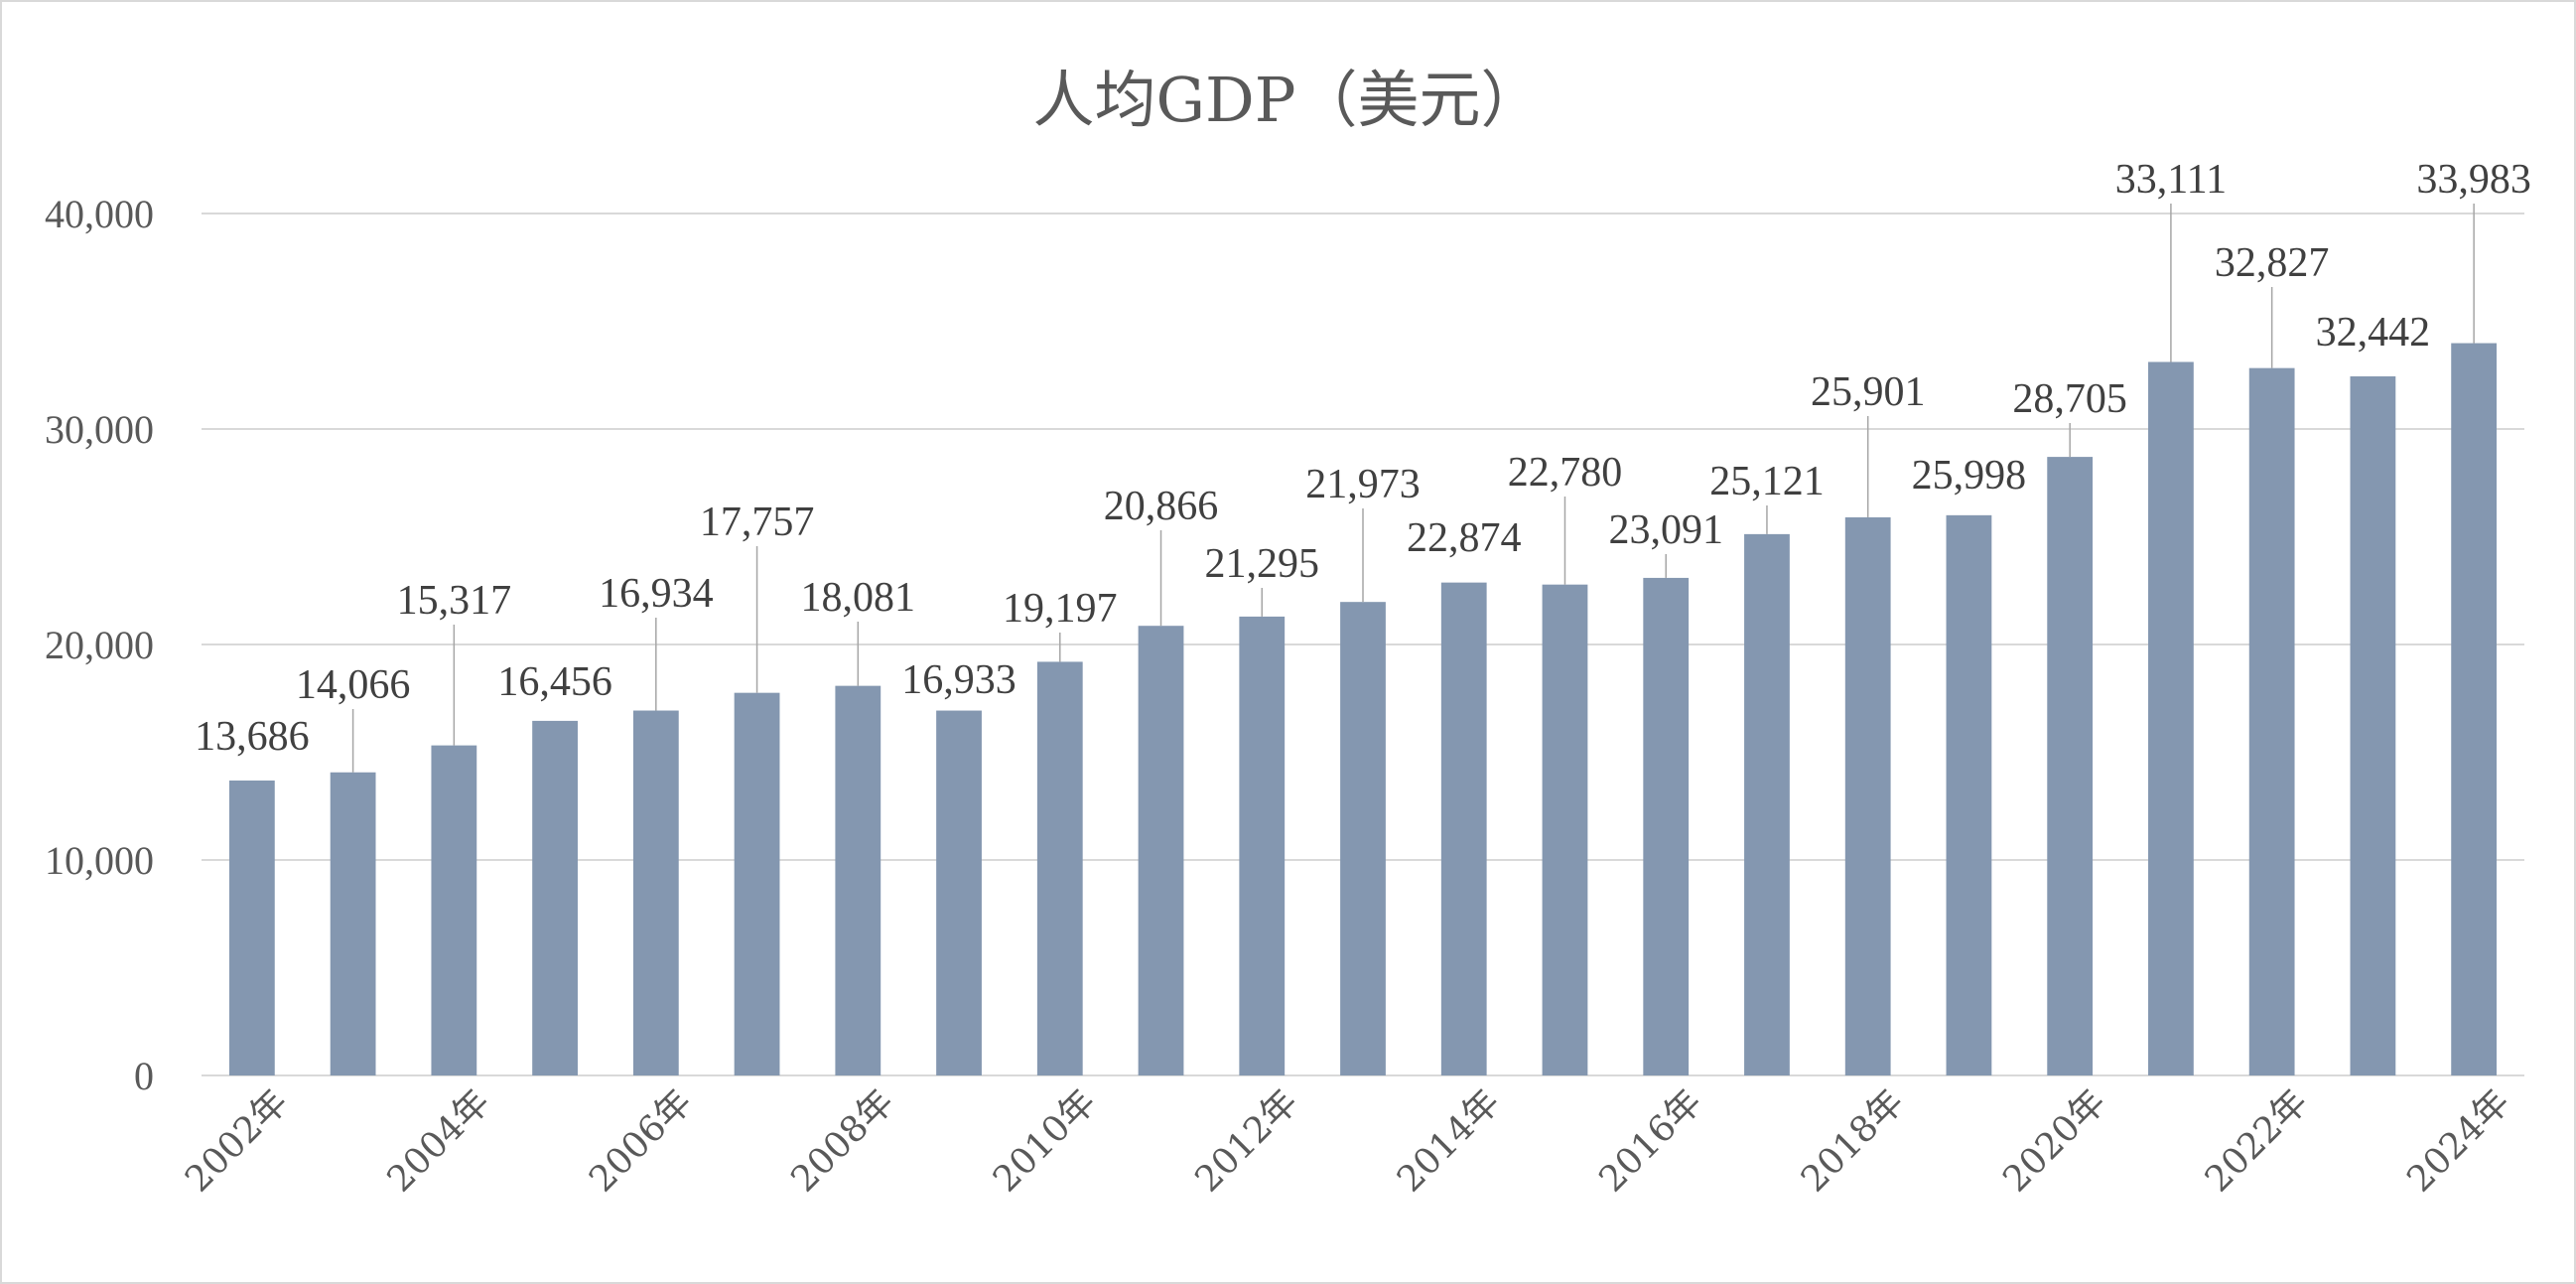  I want to click on y-axis: 0 10,000 20,000 30,000 40,000, so click(99, 645).